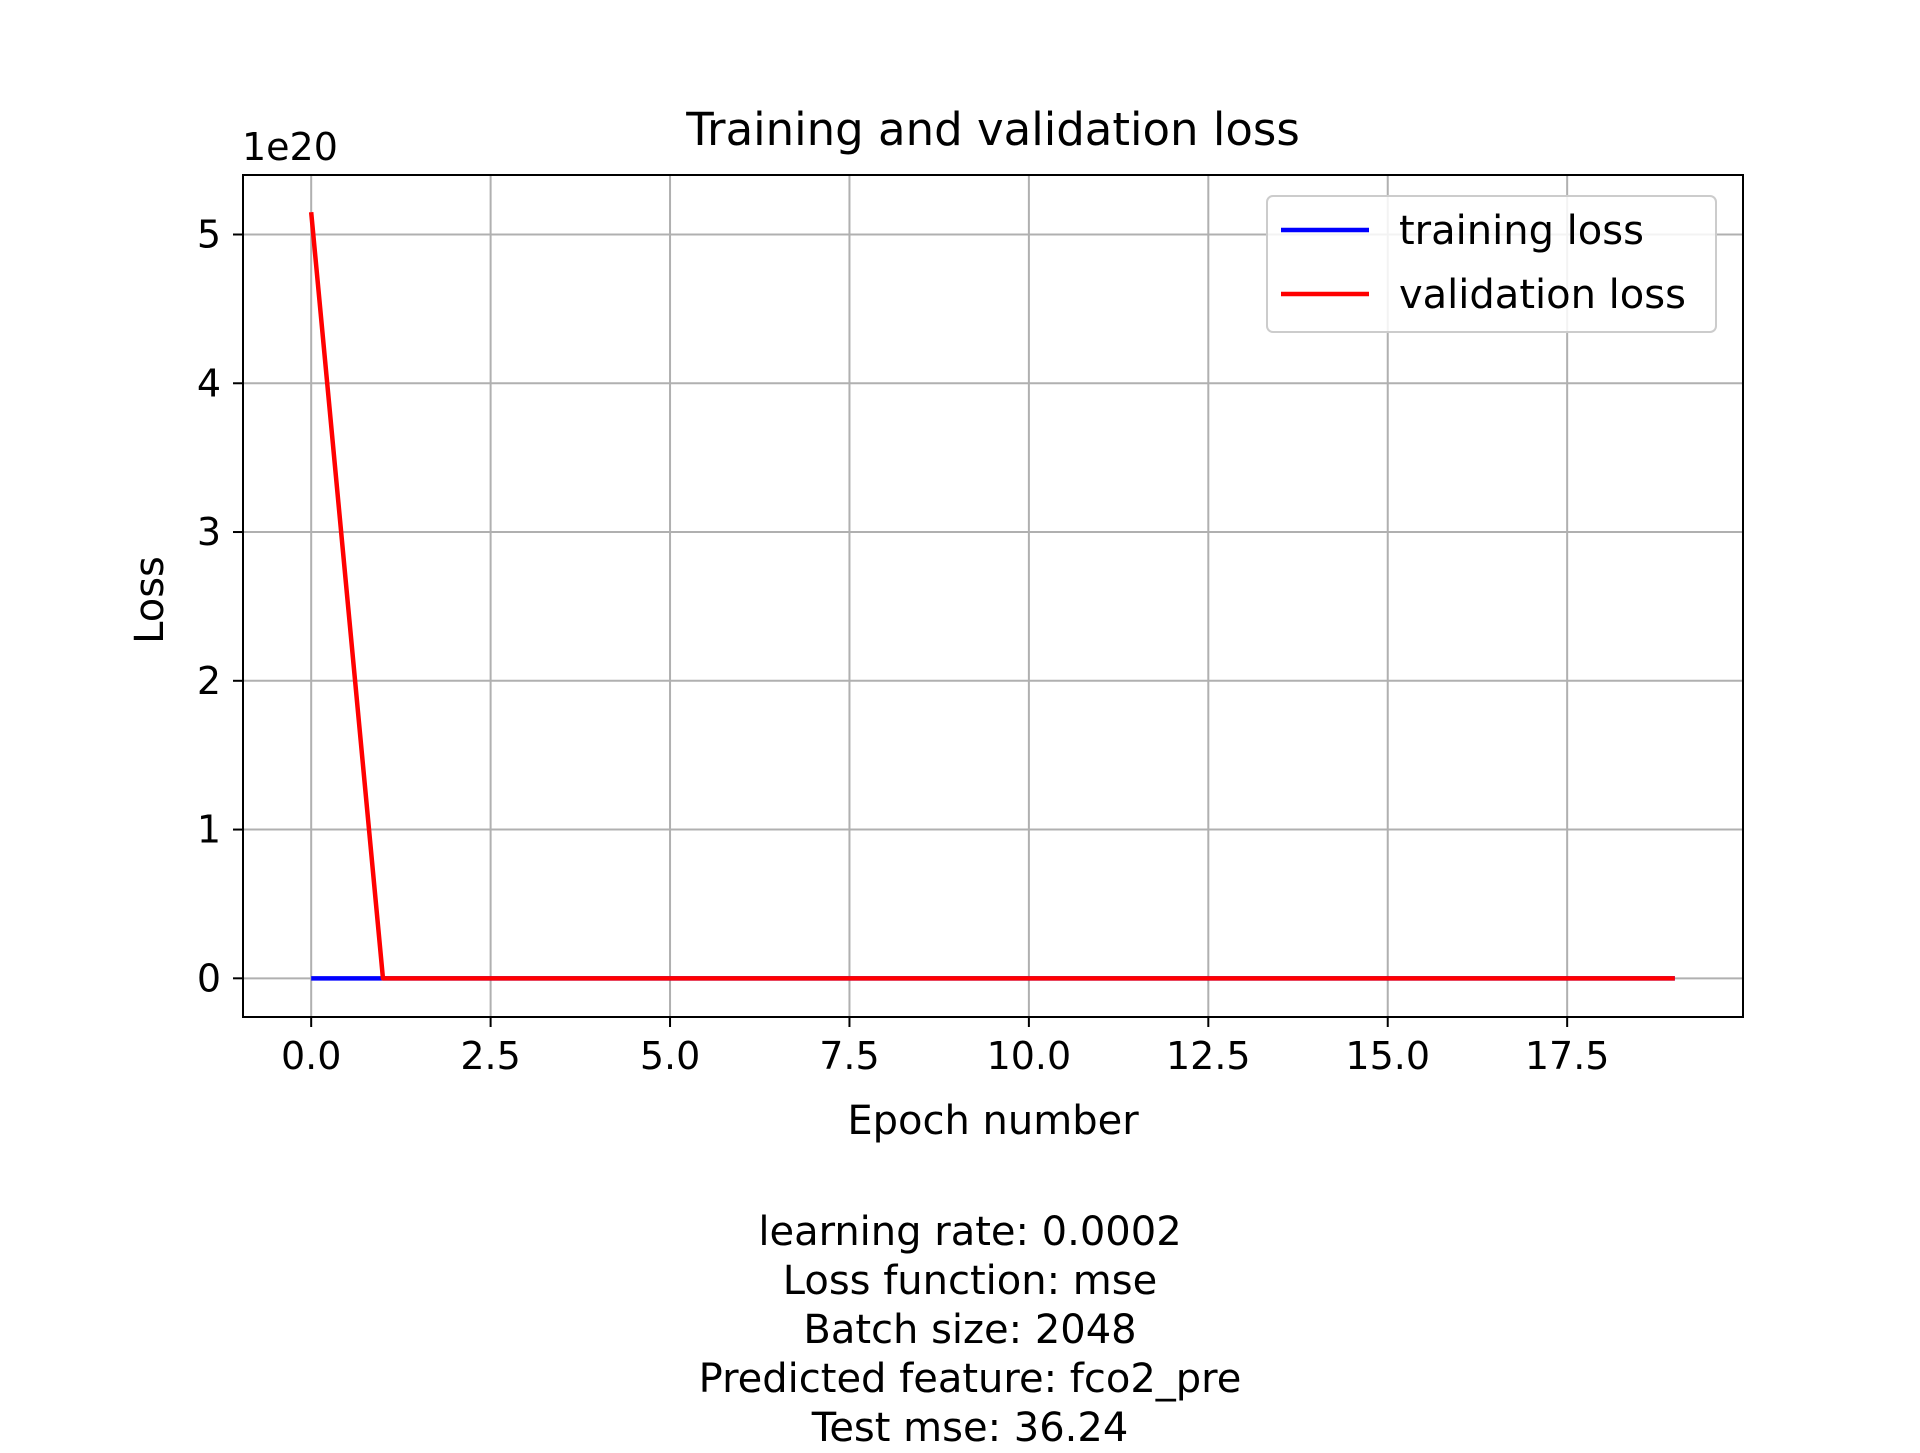  What do you see at coordinates (670, 1056) in the screenshot?
I see `x-tick-label: 5.0` at bounding box center [670, 1056].